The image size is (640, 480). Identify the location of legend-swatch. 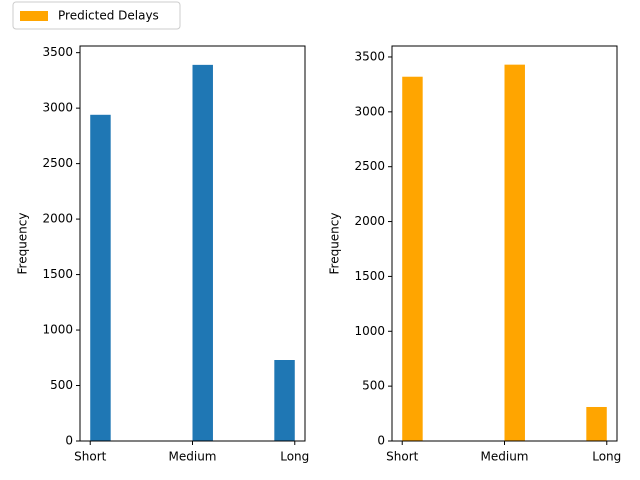
(34, 16).